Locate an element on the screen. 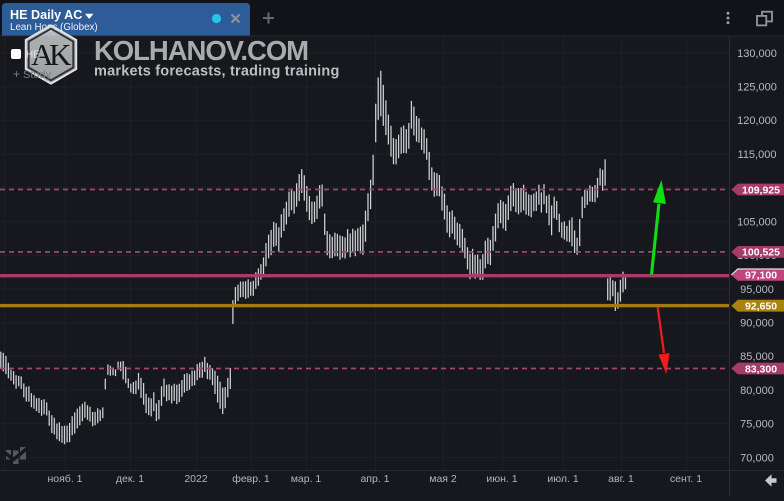 The image size is (784, 501). svg-text: 109,925 is located at coordinates (761, 190).